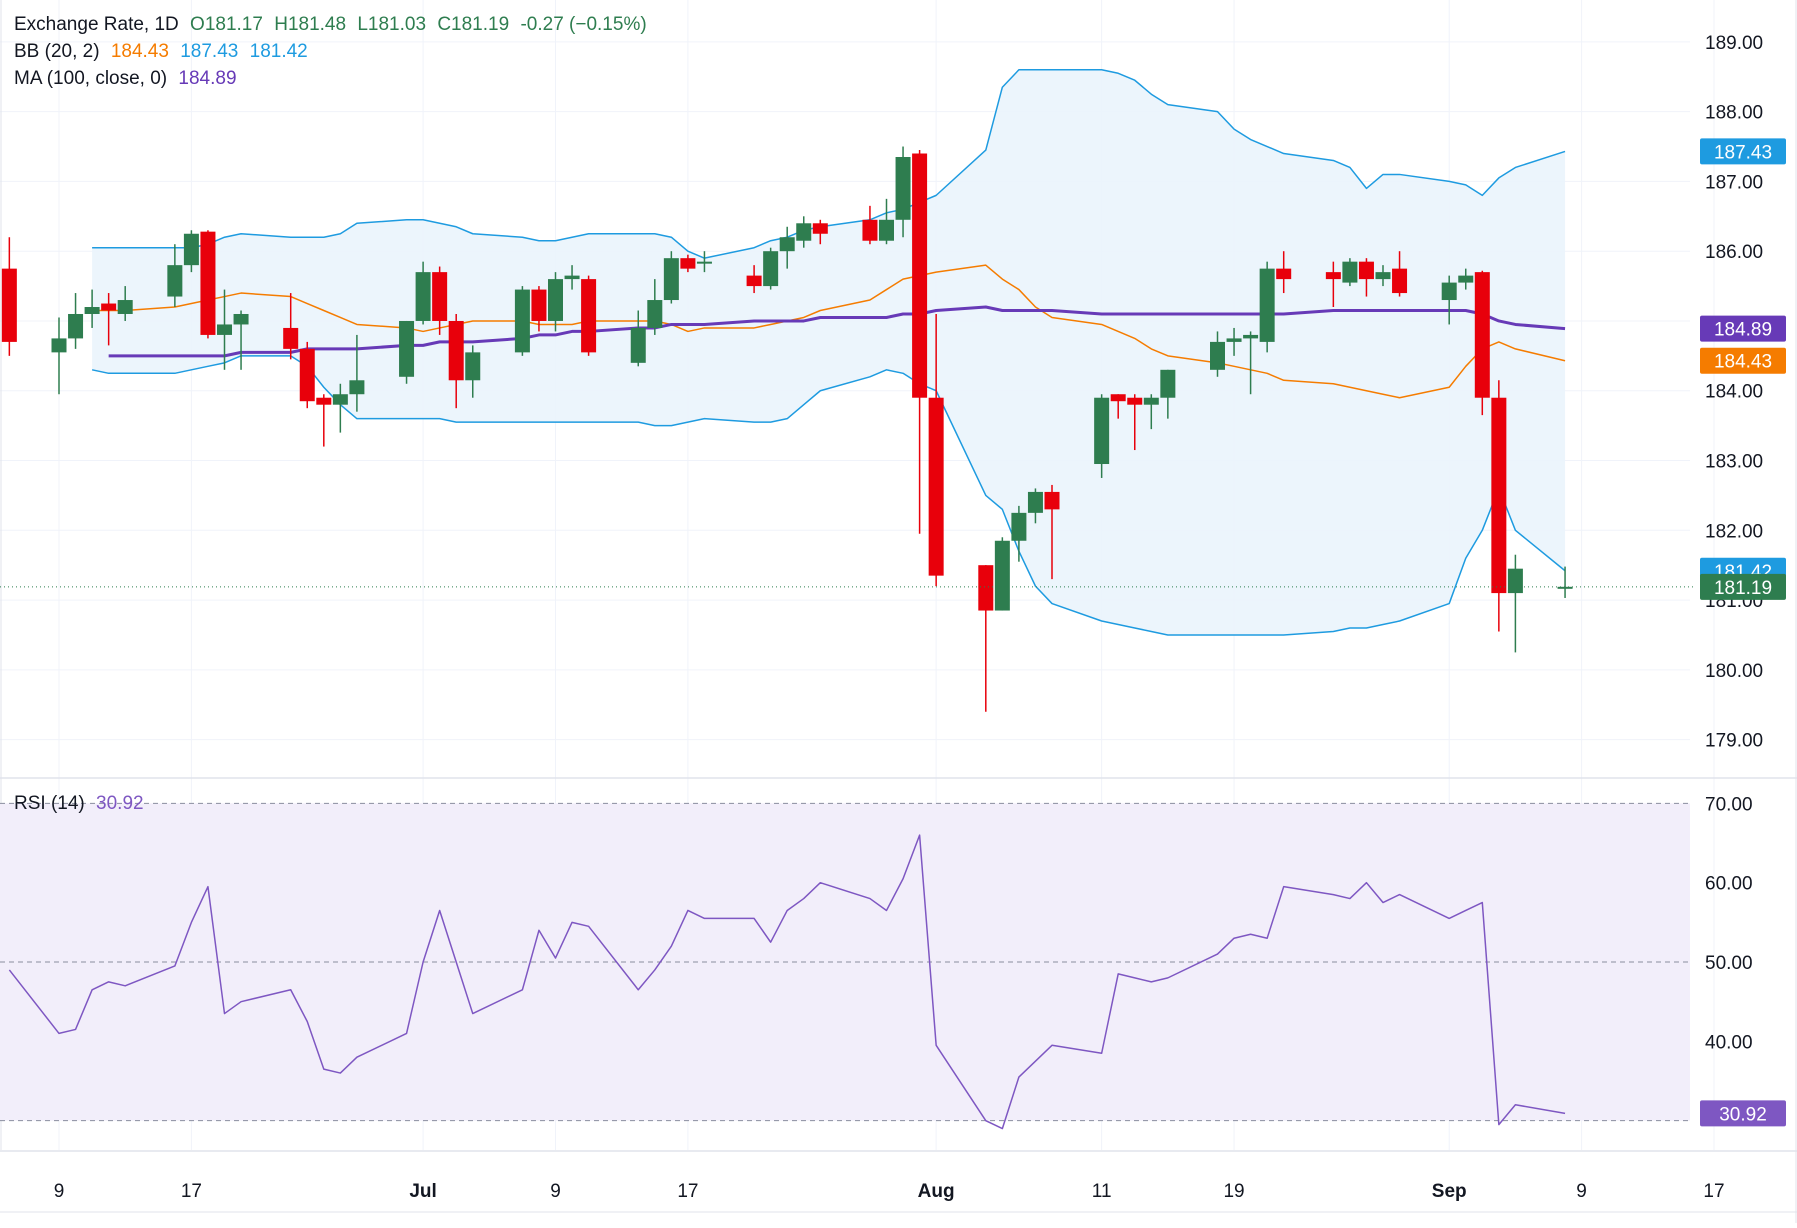 This screenshot has width=1797, height=1228. I want to click on price-tick-label: 179.00, so click(1734, 741).